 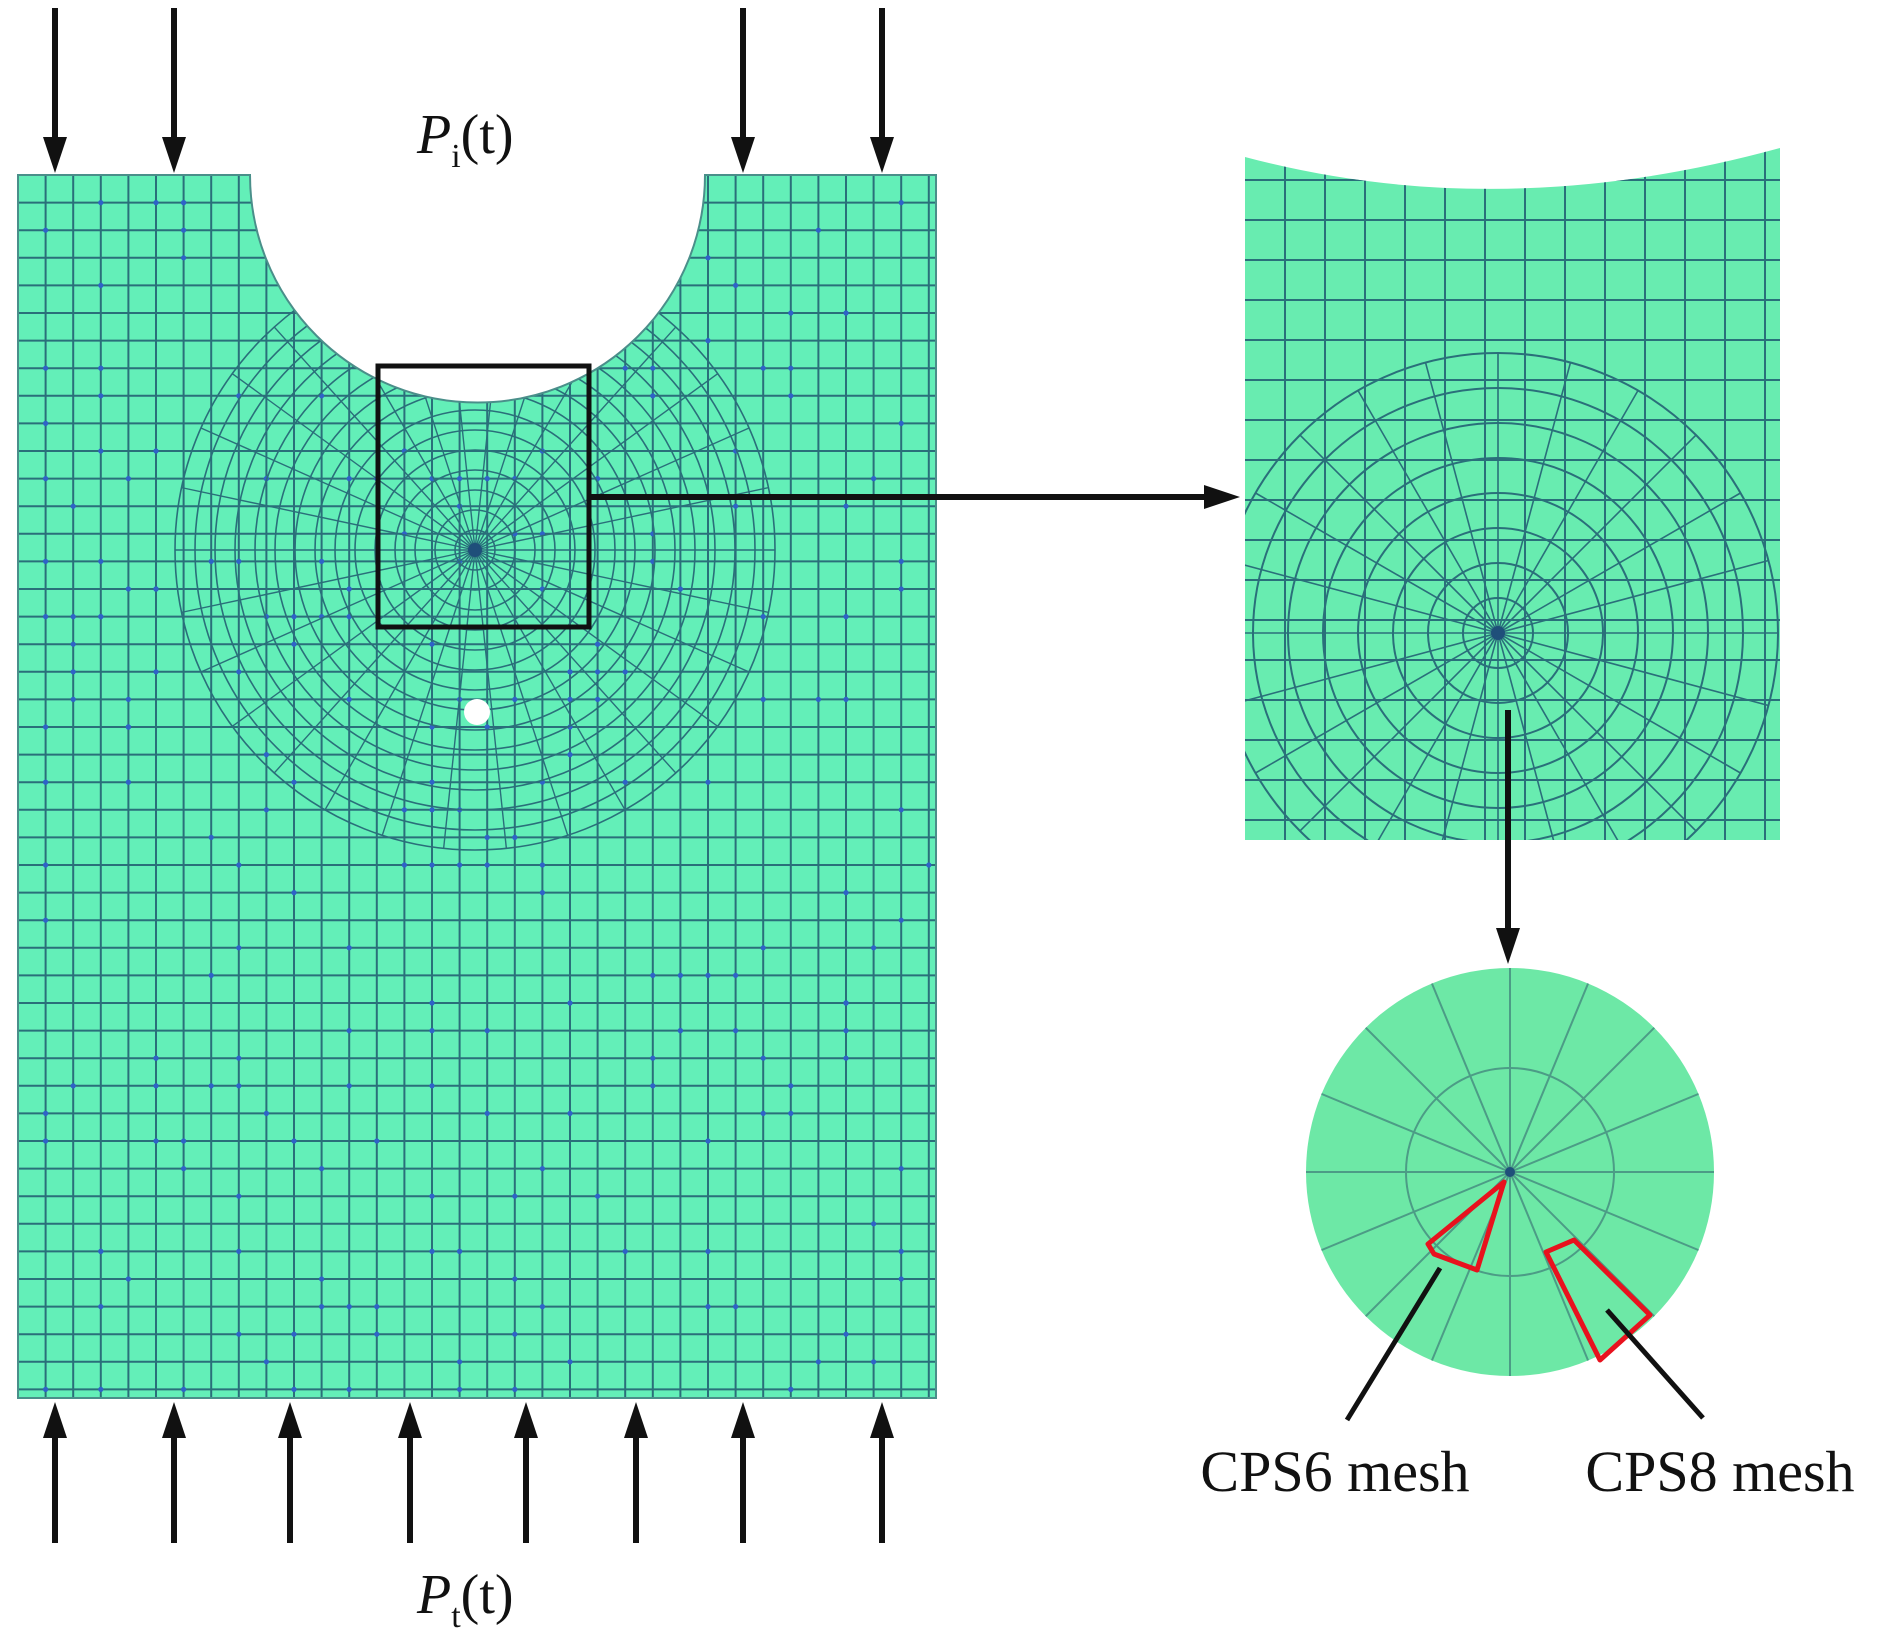 I want to click on hole, so click(x=477, y=712).